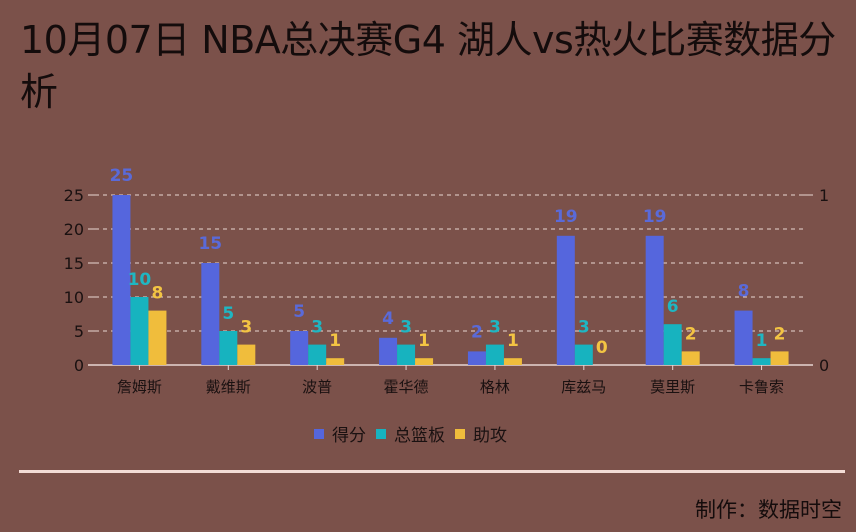  Describe the element at coordinates (139, 387) in the screenshot. I see `x-tick-label: 詹姆斯` at that location.